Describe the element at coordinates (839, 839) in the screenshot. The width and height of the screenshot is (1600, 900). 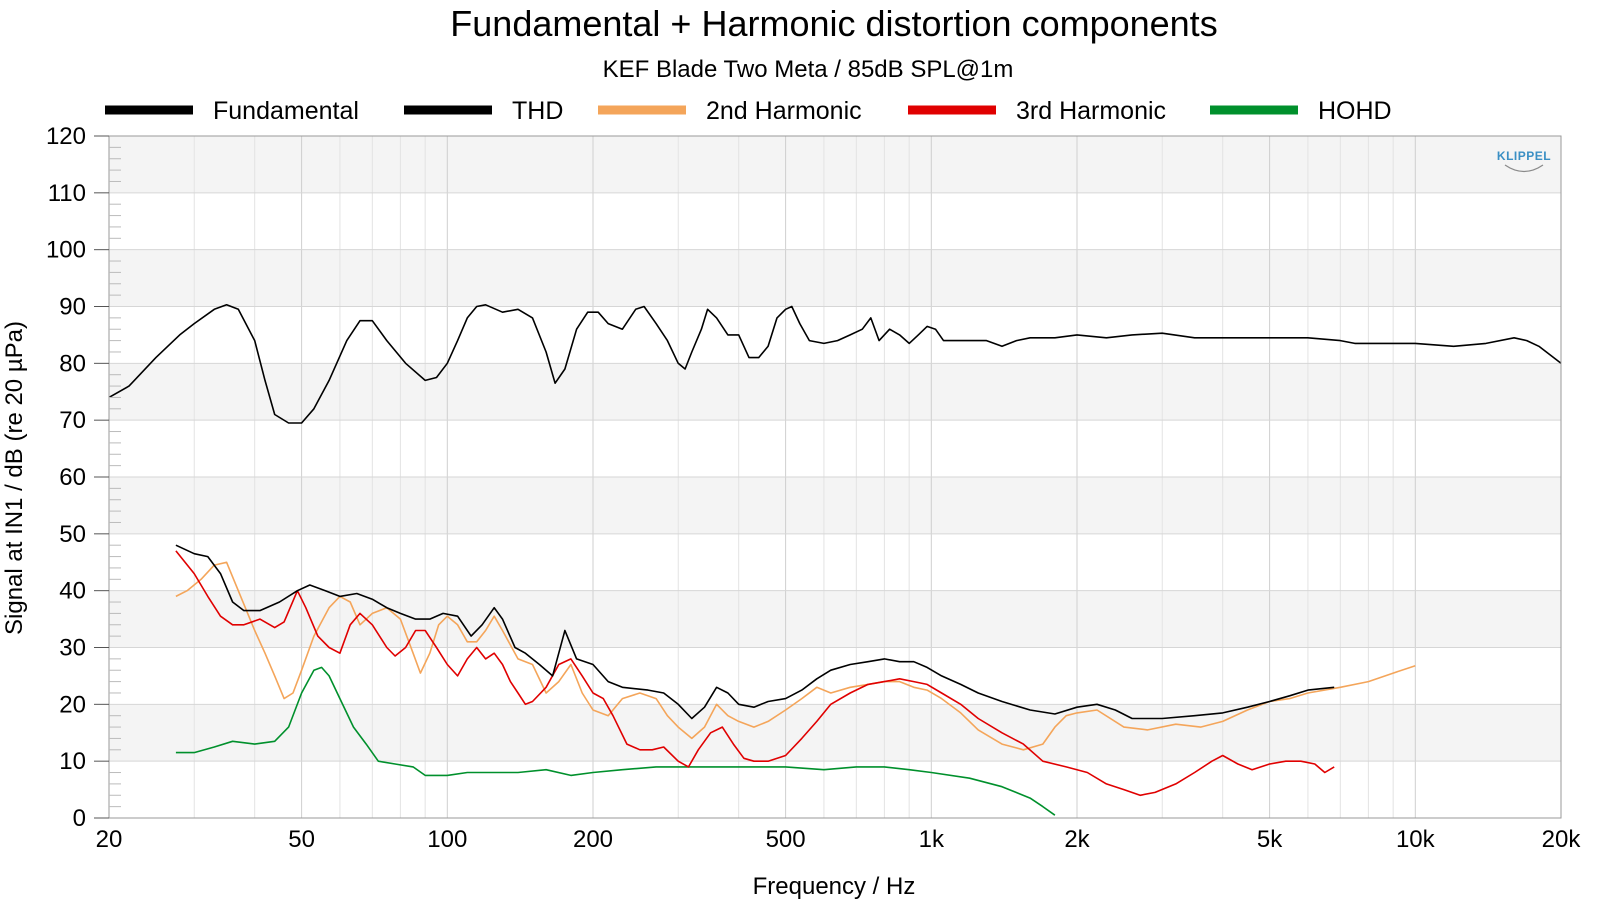
I see `x-axis-ticks: 20 50 100 200 500 1k 2k 5k 10k 20k` at that location.